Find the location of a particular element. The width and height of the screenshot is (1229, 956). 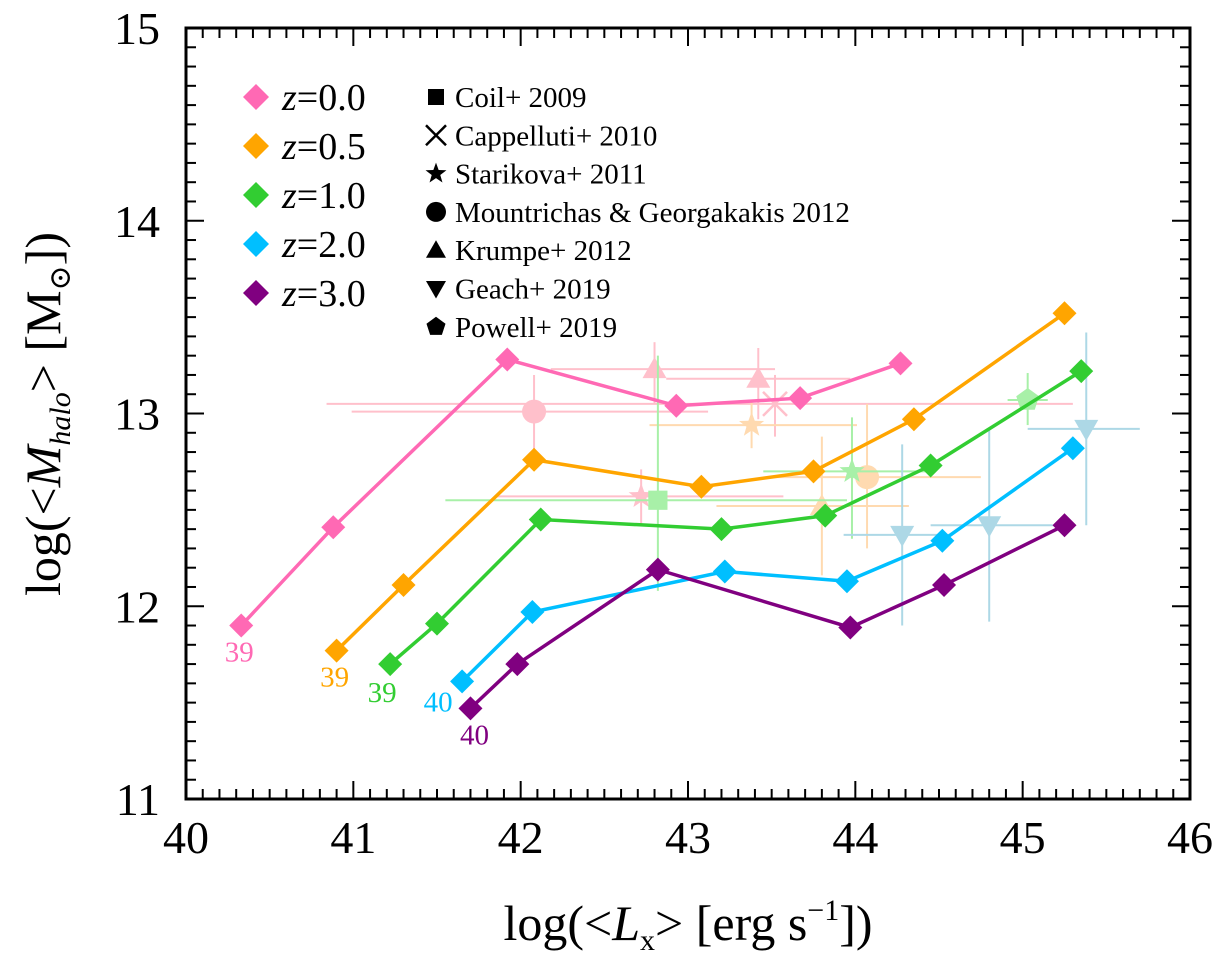

legend-label: z=3.0 is located at coordinates (323, 294).